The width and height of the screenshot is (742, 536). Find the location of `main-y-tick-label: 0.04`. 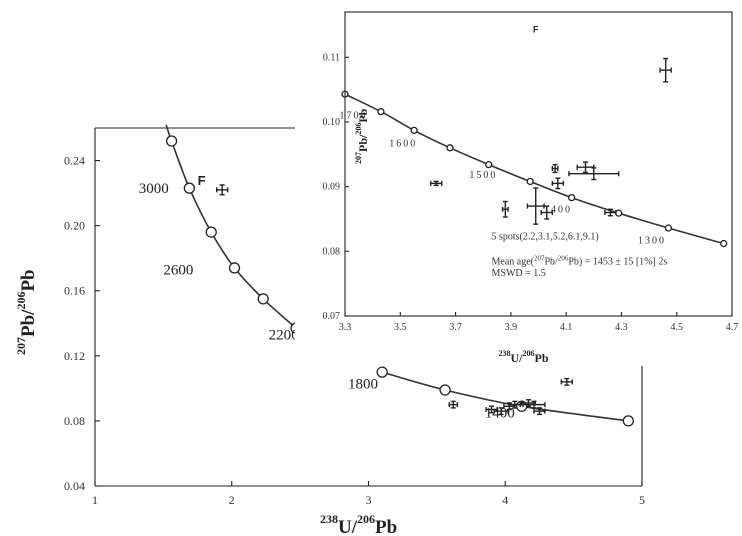

main-y-tick-label: 0.04 is located at coordinates (74, 486).